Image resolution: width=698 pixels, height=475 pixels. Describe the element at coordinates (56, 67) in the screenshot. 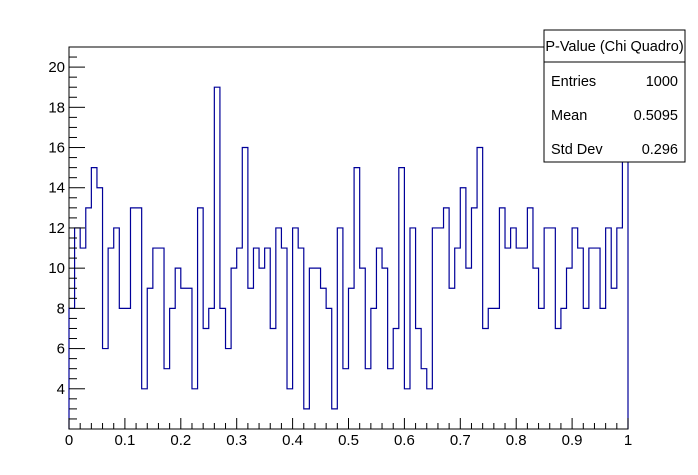

I see `y-tick-label: 20` at that location.